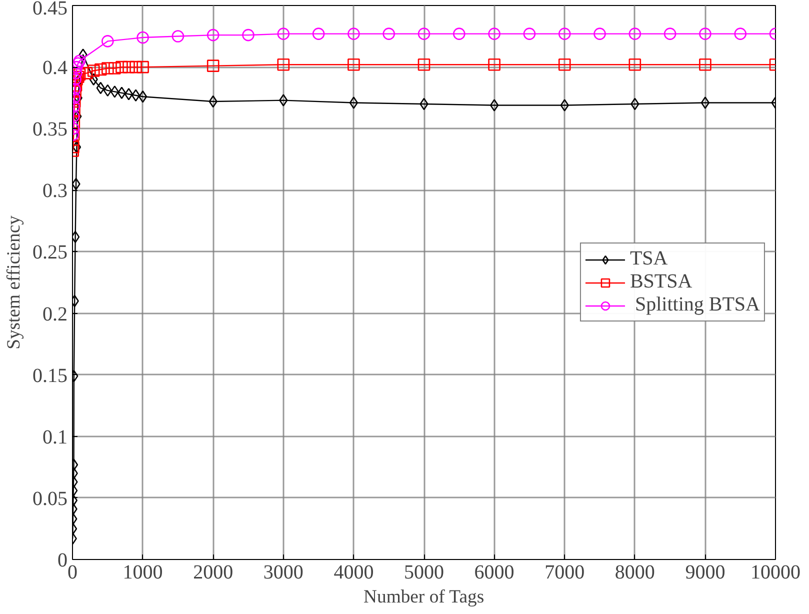 The height and width of the screenshot is (614, 809). I want to click on x-tick-label: 1000, so click(142, 573).